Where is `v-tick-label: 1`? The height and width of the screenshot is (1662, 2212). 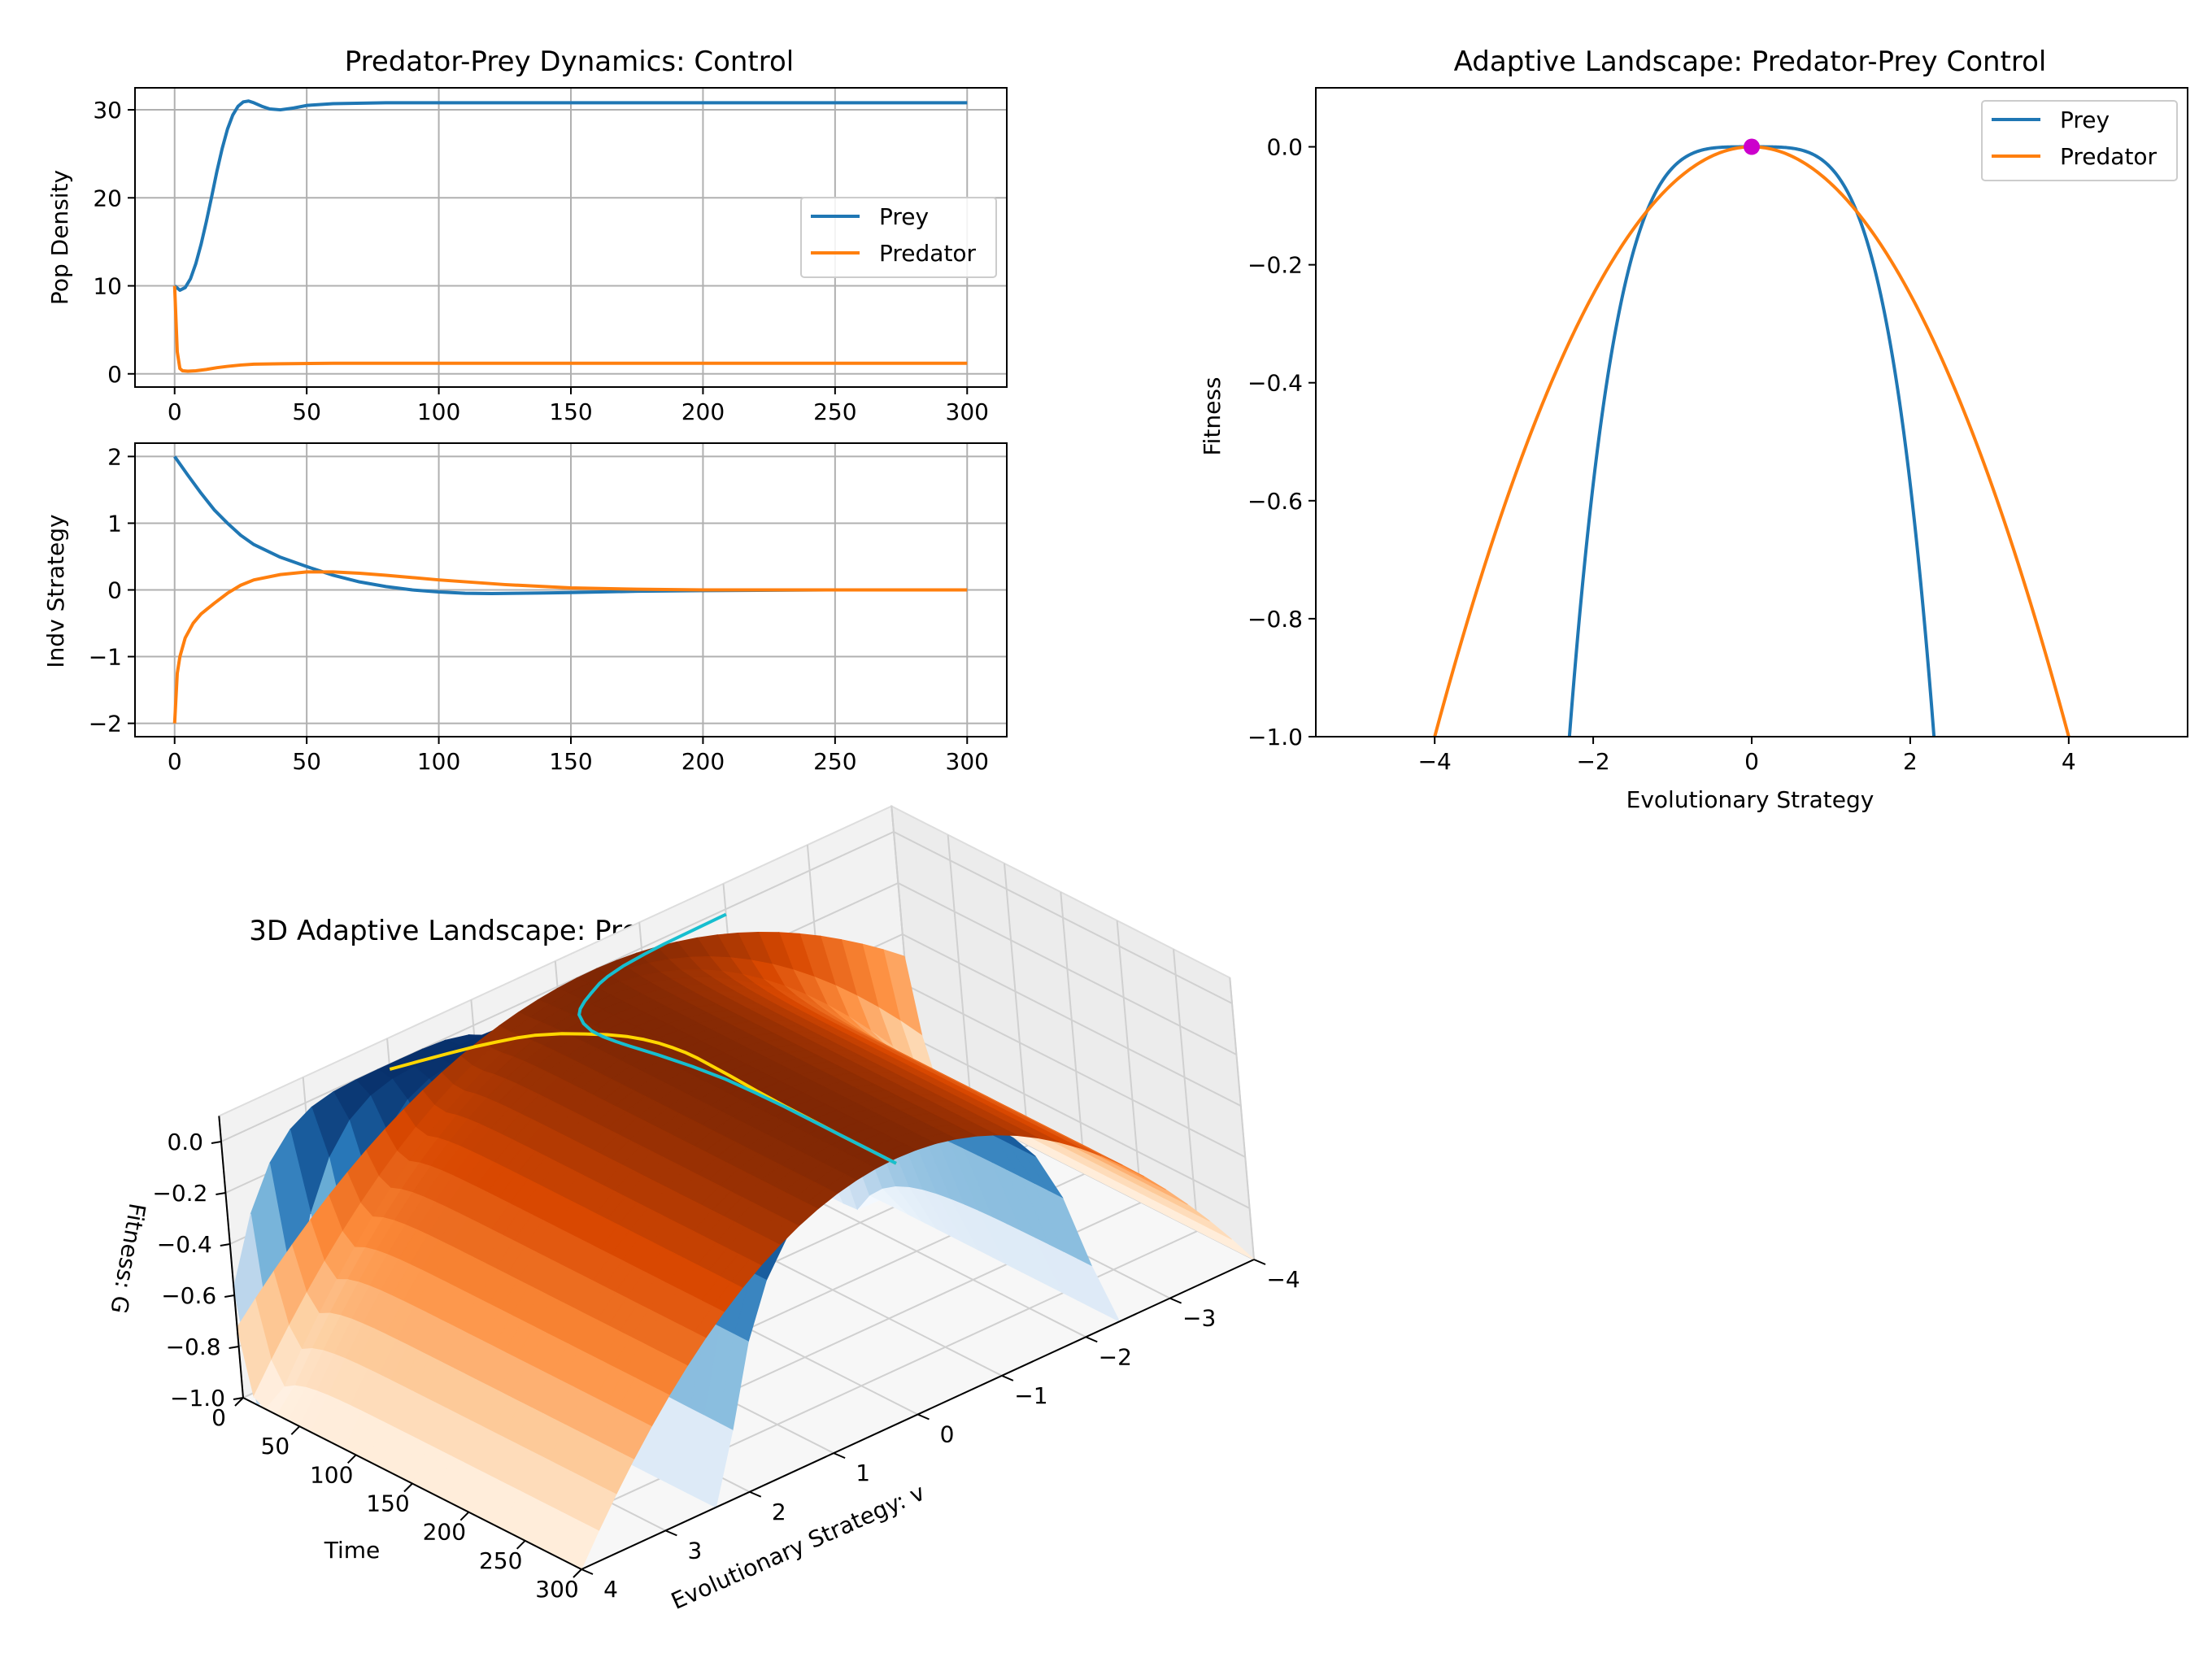 v-tick-label: 1 is located at coordinates (863, 1473).